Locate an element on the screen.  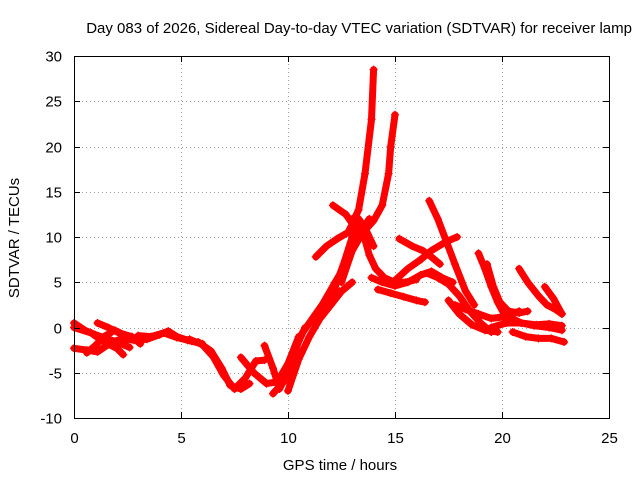
y-tick-label: 20 is located at coordinates (53, 148).